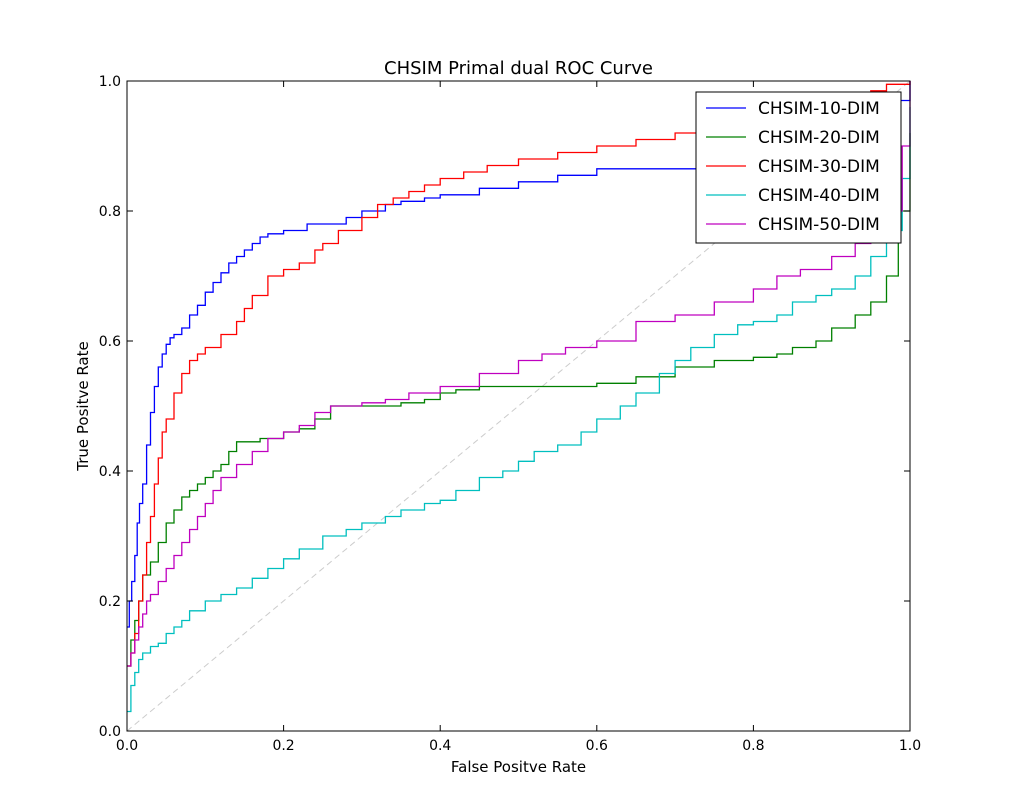 The height and width of the screenshot is (812, 1012). I want to click on legend-label: CHSIM-20-DIM, so click(819, 138).